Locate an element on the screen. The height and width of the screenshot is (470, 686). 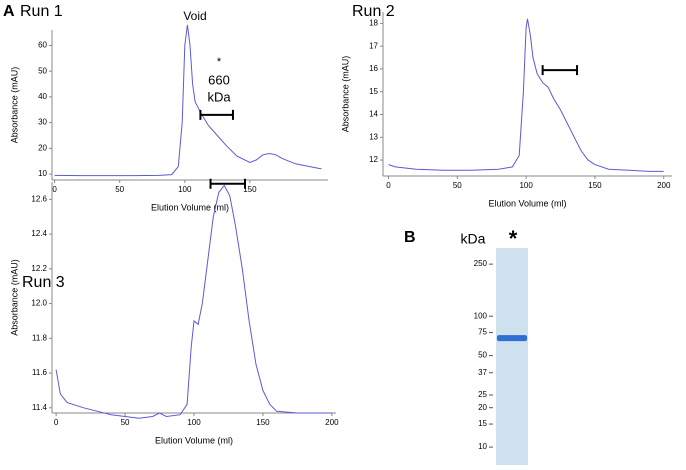
y-tick-label: 30 is located at coordinates (42, 122).